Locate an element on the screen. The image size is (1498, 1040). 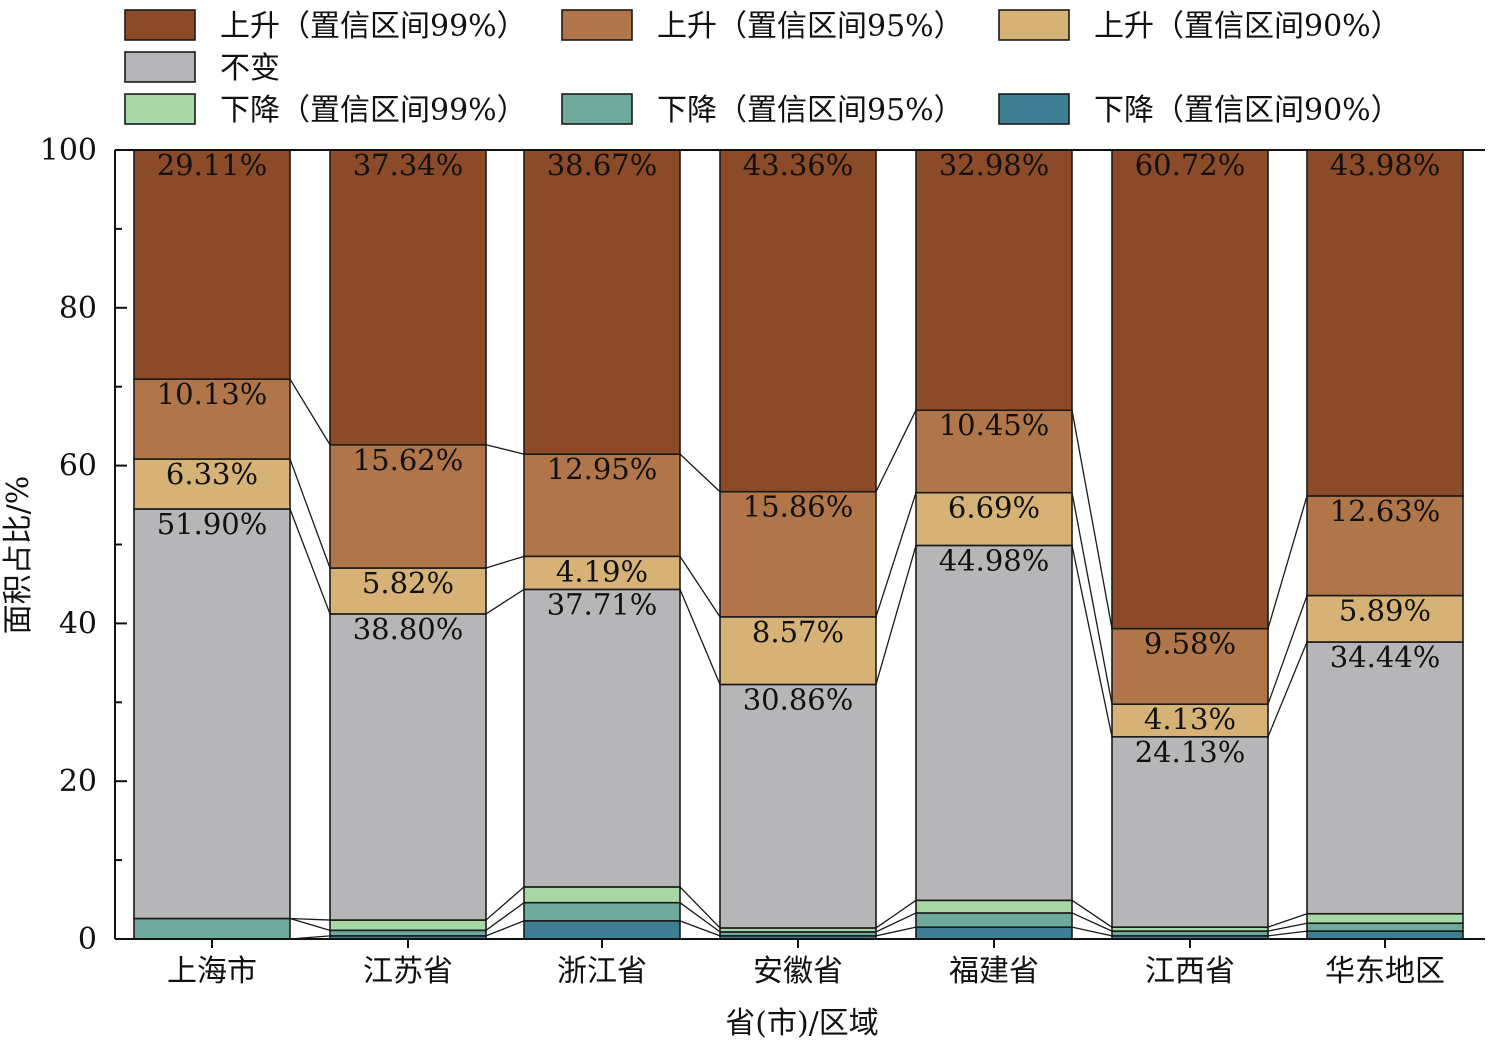
x-tick-label: 江西省 is located at coordinates (1190, 971).